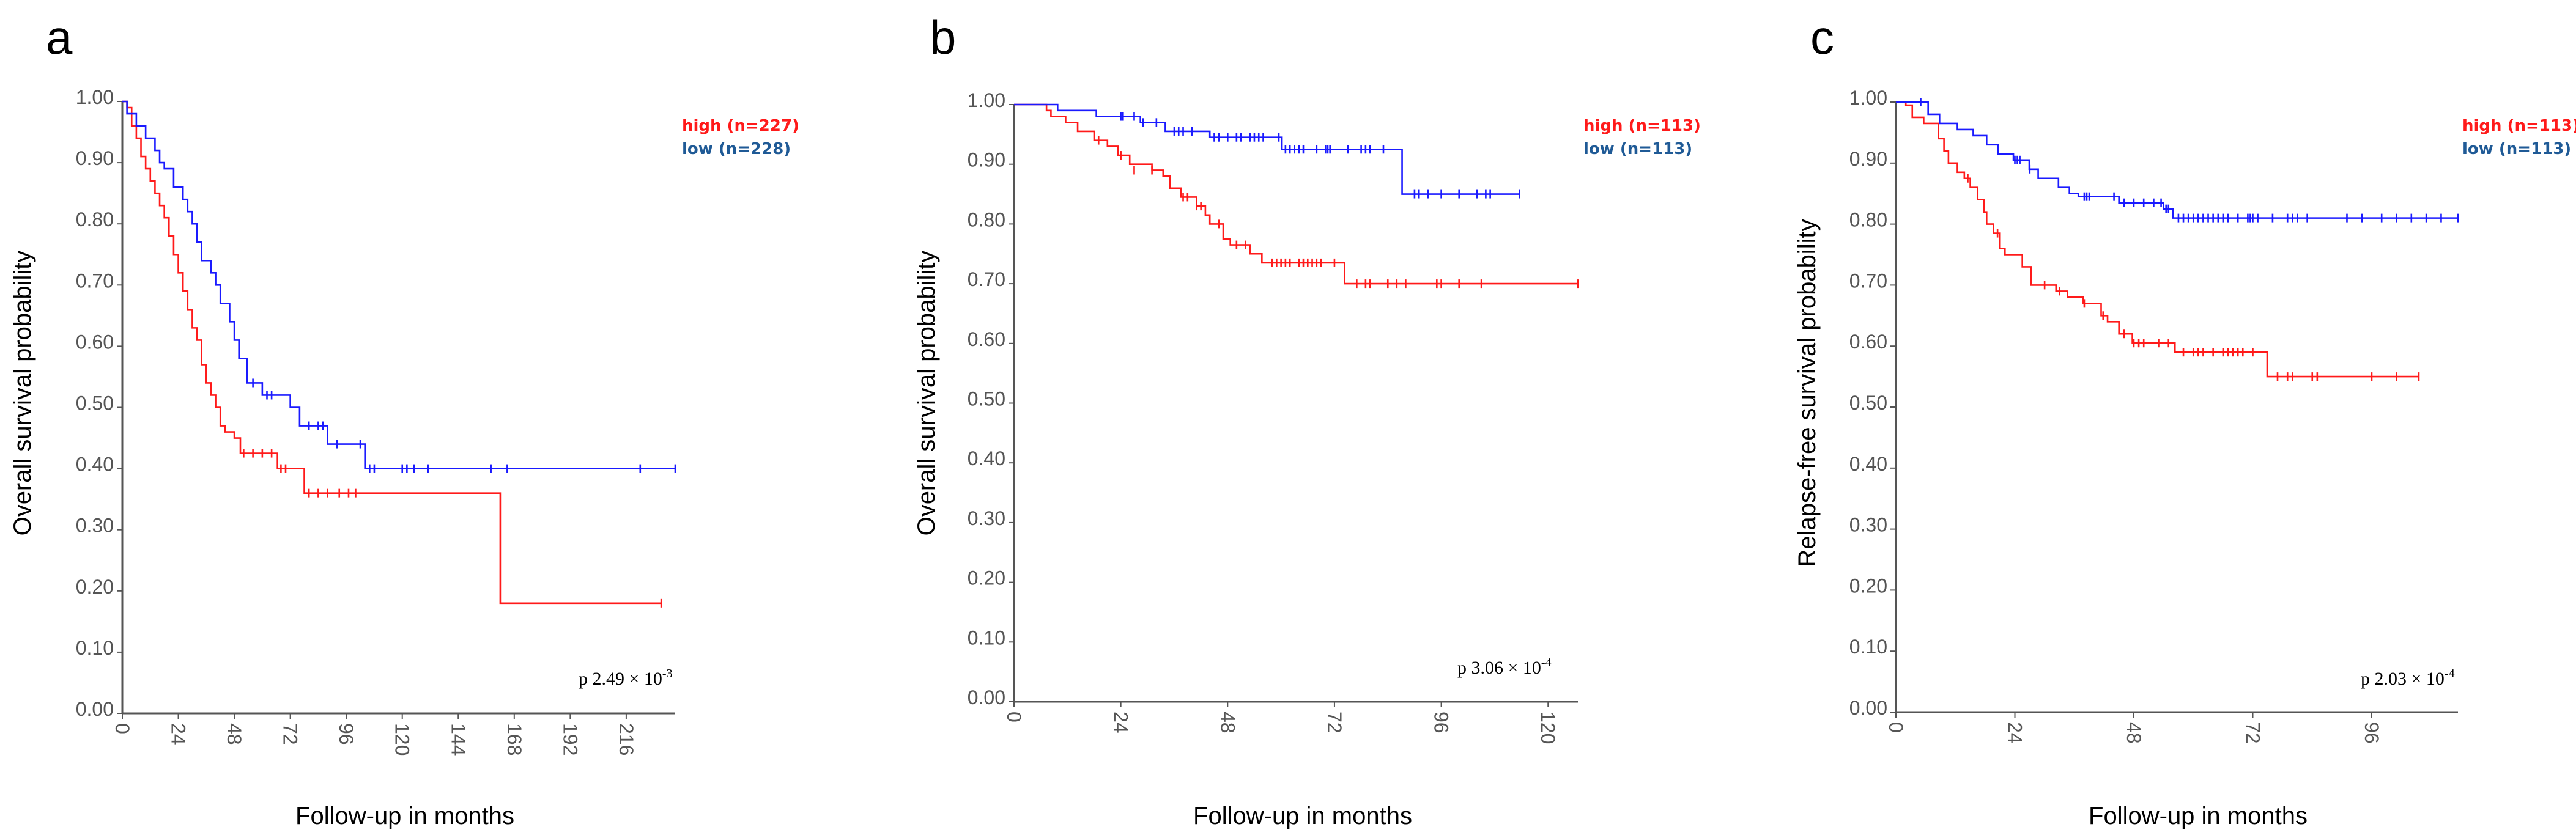 The height and width of the screenshot is (835, 2576). Describe the element at coordinates (736, 149) in the screenshot. I see `legend-low: low (n=228)` at that location.